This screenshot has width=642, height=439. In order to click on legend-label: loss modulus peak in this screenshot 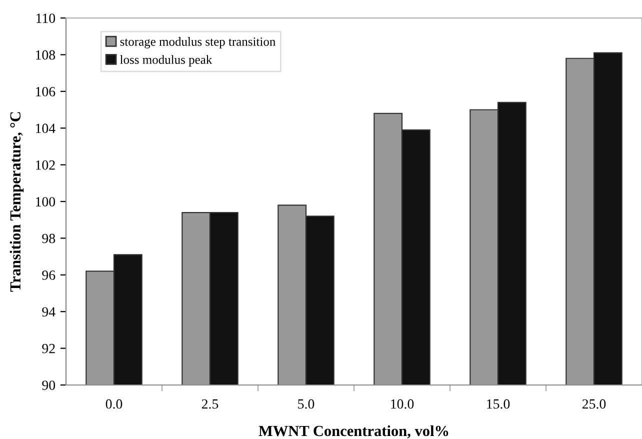, I will do `click(166, 60)`.